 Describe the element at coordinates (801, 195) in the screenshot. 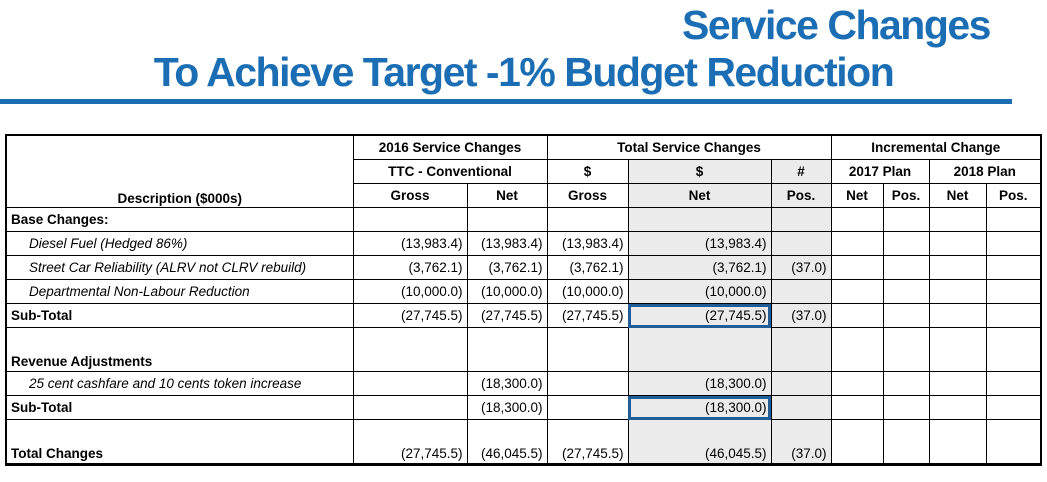

I see `col-header-total-pos: Pos.` at that location.